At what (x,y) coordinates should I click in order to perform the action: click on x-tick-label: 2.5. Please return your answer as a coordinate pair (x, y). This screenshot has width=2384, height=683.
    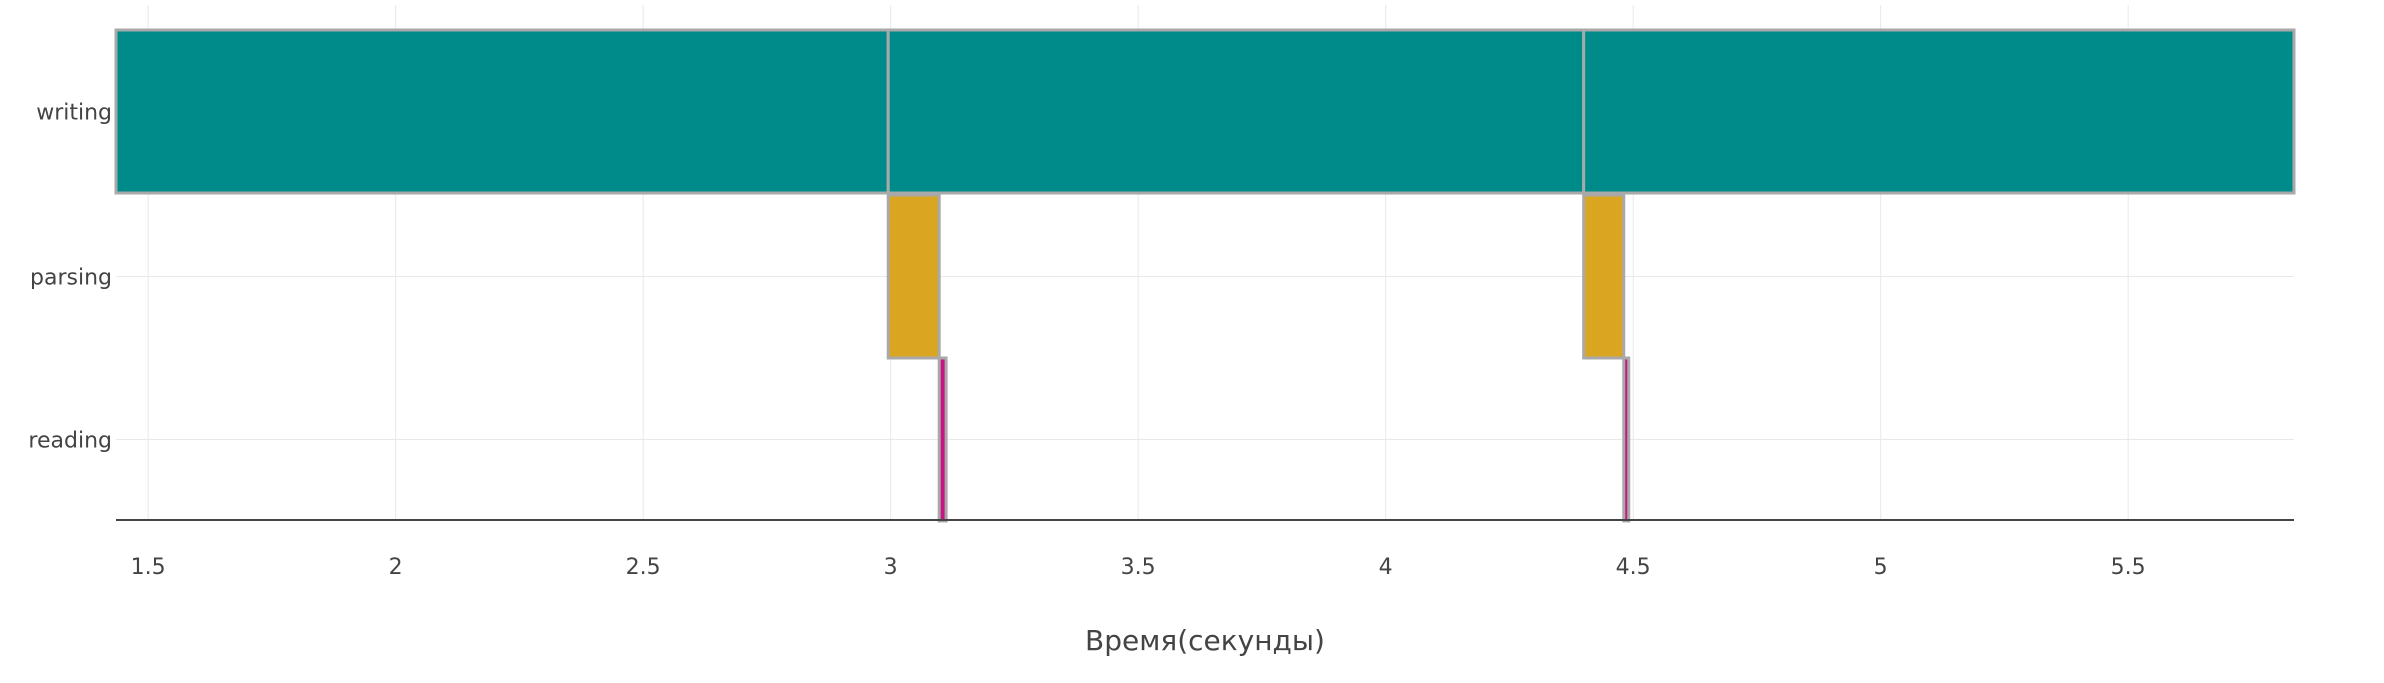
    Looking at the image, I should click on (643, 567).